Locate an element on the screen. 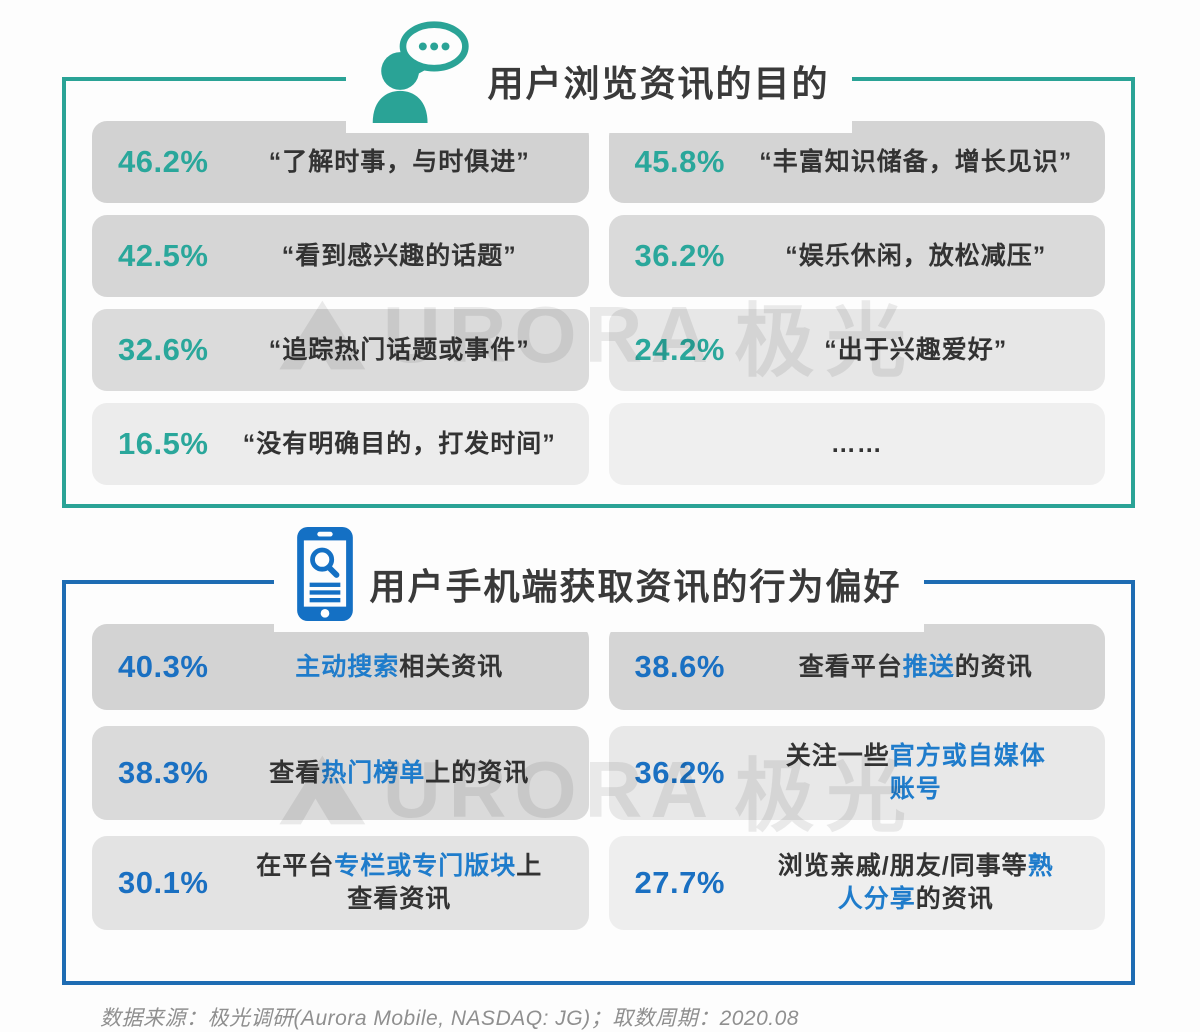 This screenshot has height=1032, width=1200. stat-box: 45.8% “丰富知识储备，增长见识” is located at coordinates (856, 162).